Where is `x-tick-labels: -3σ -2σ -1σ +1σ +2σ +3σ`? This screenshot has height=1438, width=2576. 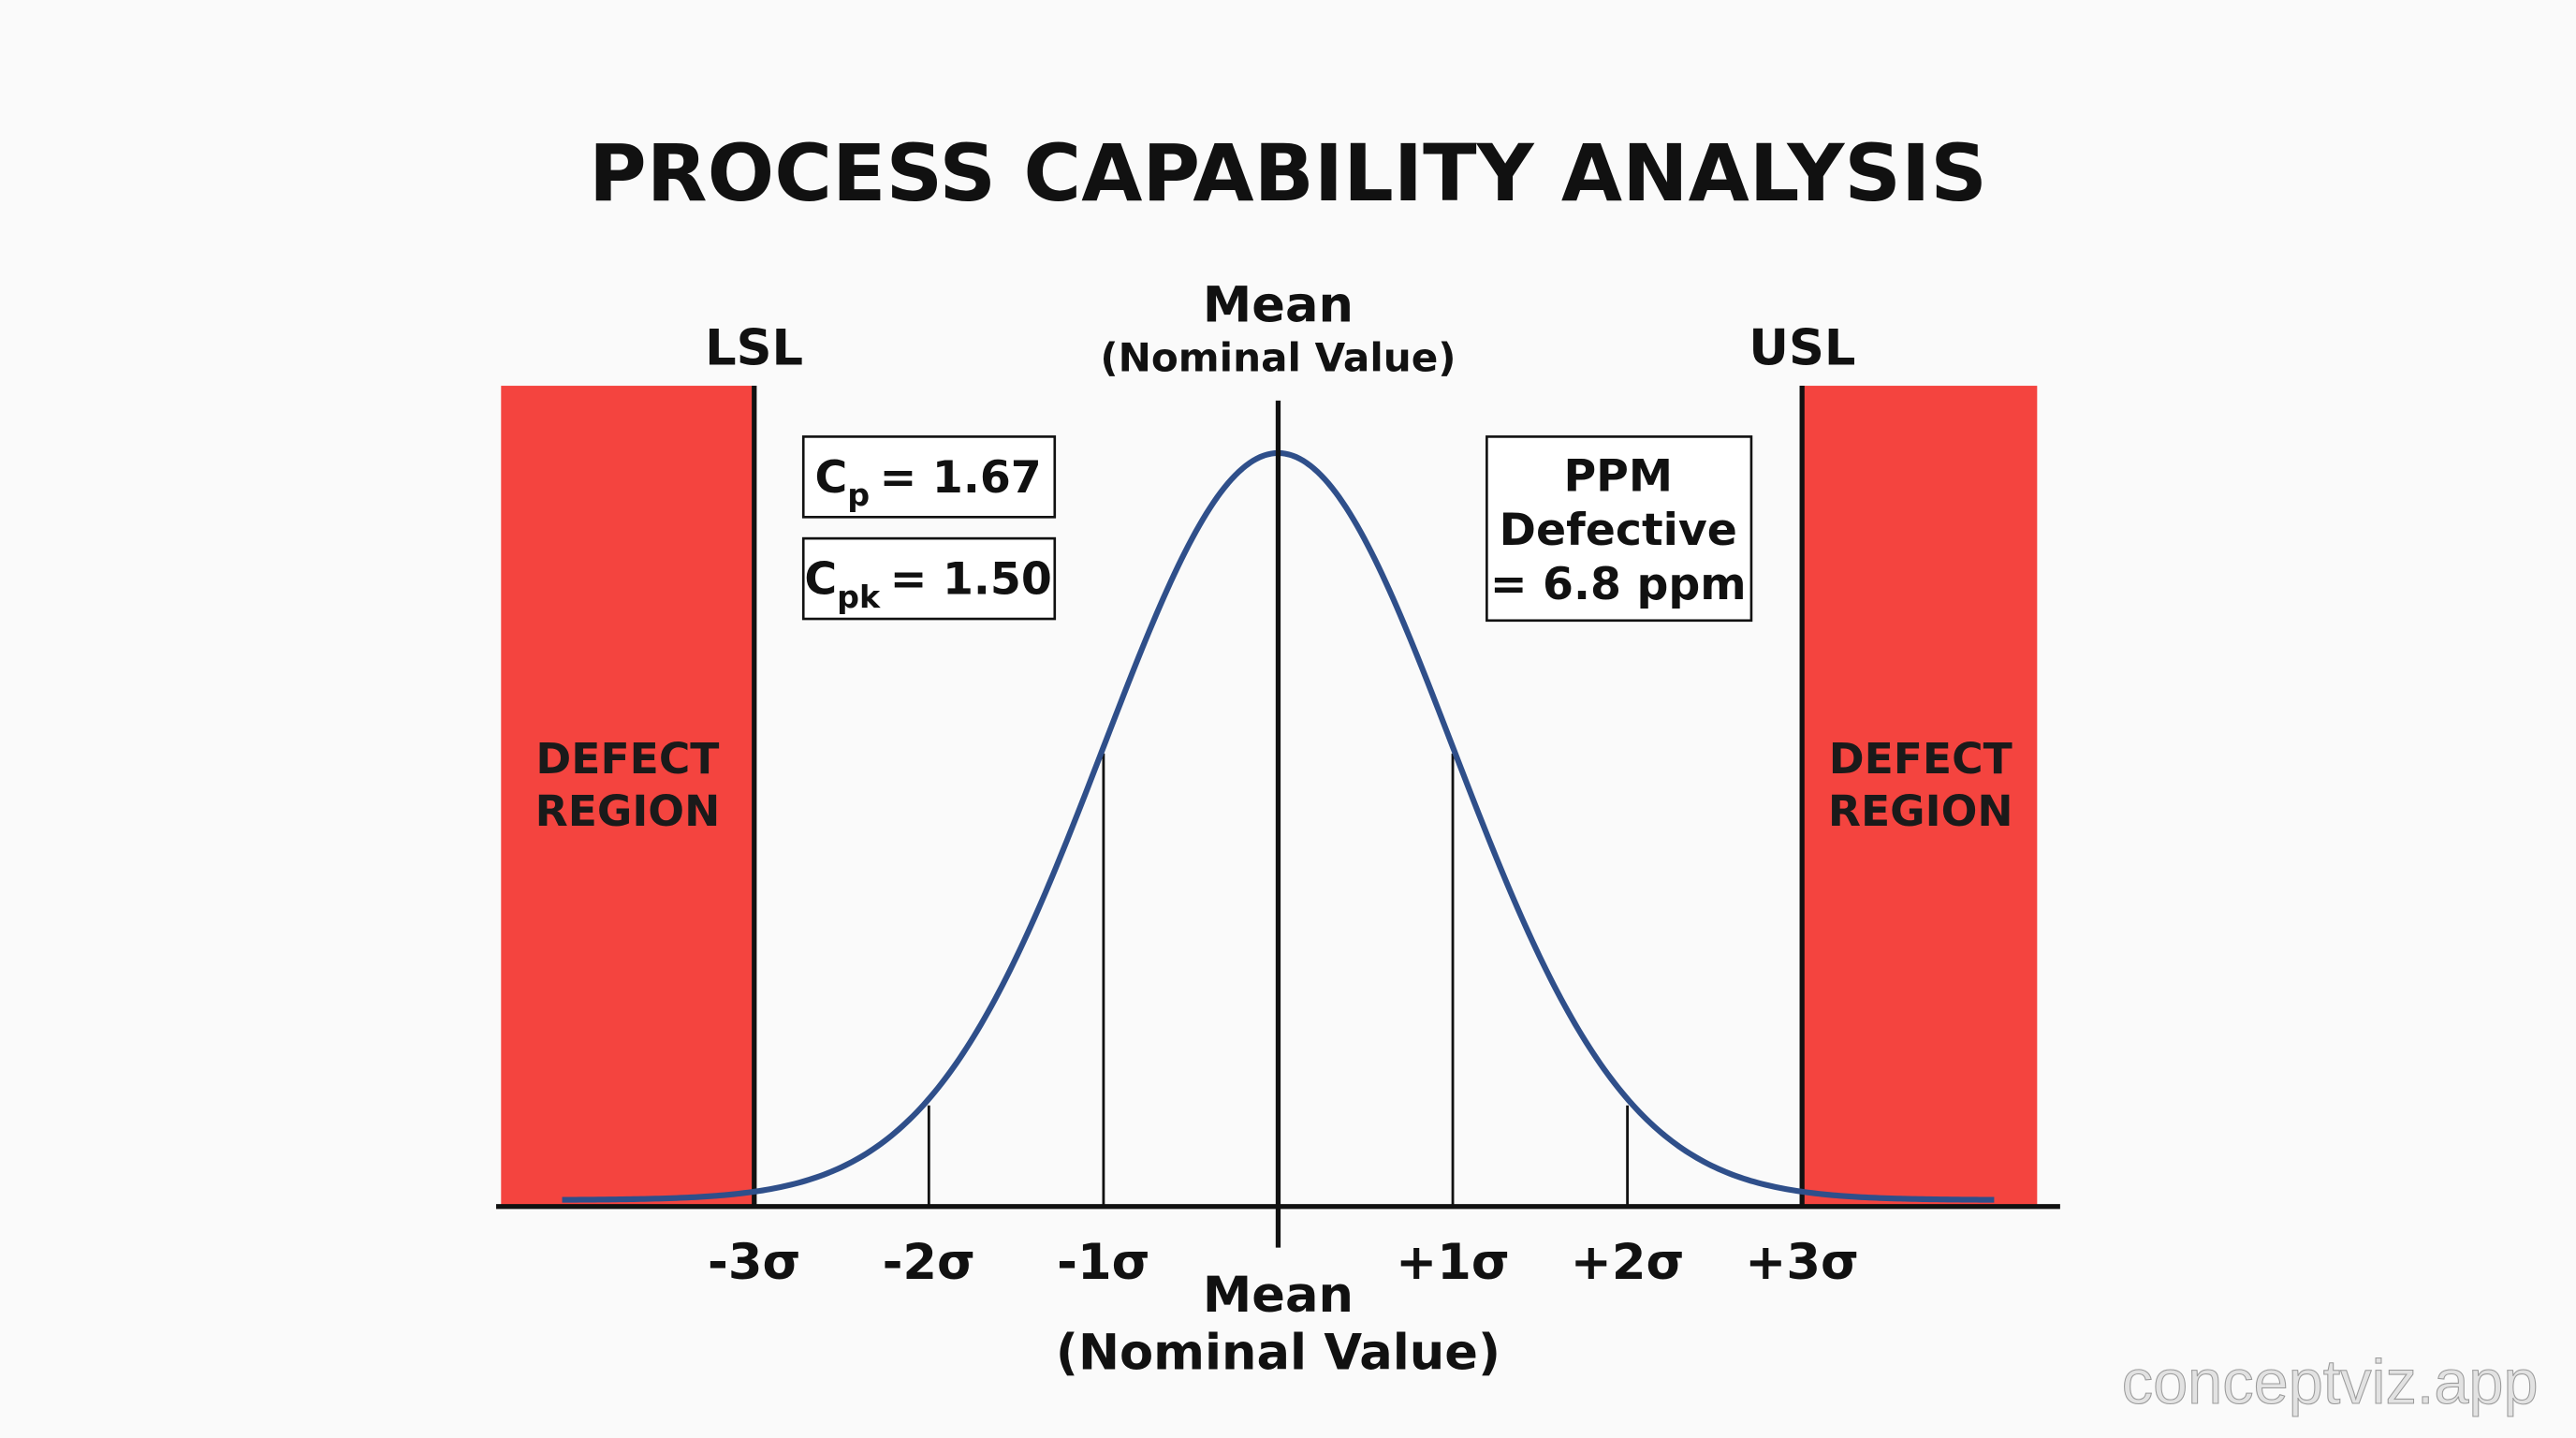 x-tick-labels: -3σ -2σ -1σ +1σ +2σ +3σ is located at coordinates (1283, 1262).